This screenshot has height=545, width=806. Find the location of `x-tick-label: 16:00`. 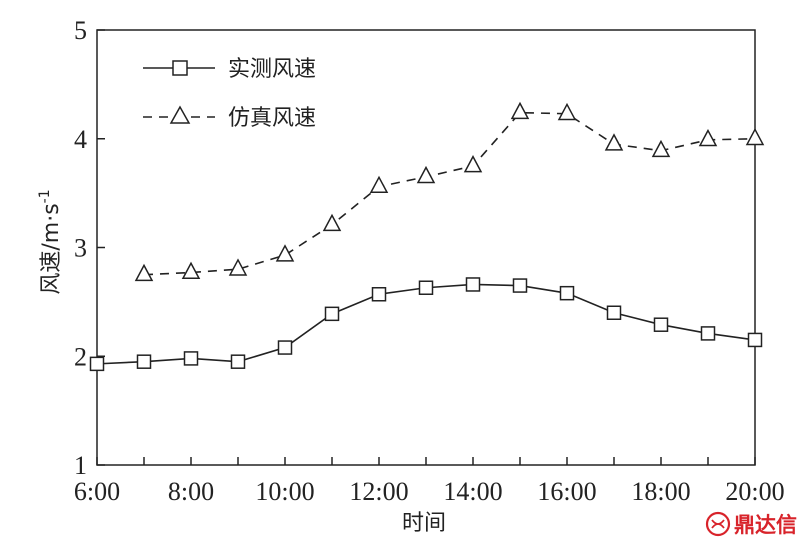

x-tick-label: 16:00 is located at coordinates (566, 491).